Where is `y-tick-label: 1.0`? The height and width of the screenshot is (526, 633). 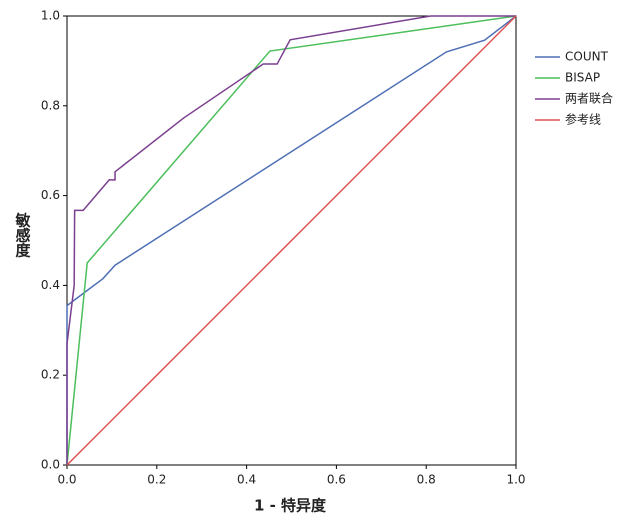 y-tick-label: 1.0 is located at coordinates (50, 16).